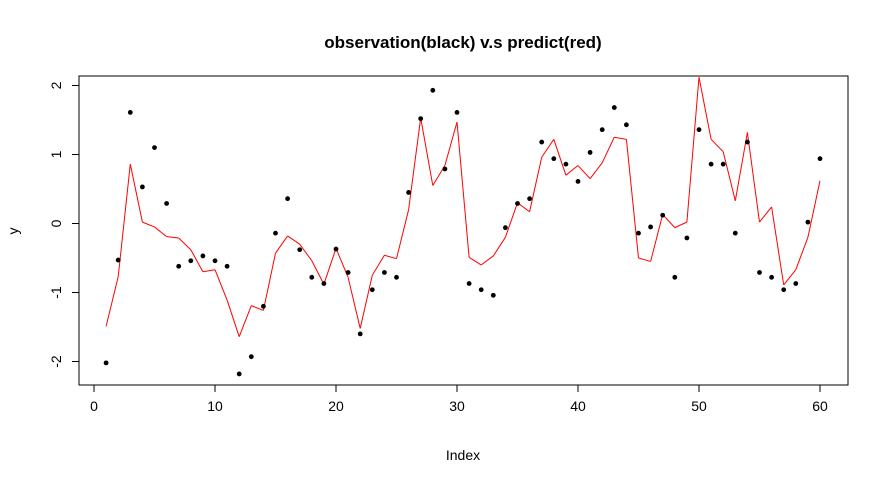  I want to click on x-tick-label: 10, so click(215, 406).